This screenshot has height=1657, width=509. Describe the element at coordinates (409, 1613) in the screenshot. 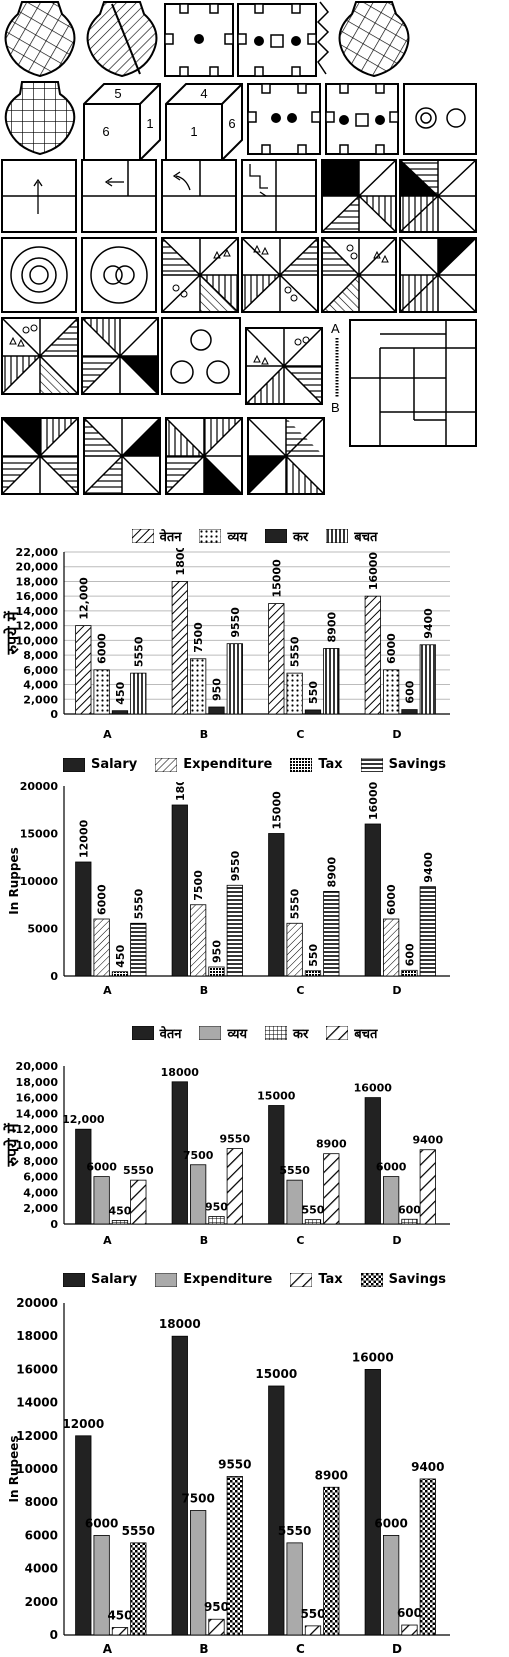

I see `data-label: 600` at that location.